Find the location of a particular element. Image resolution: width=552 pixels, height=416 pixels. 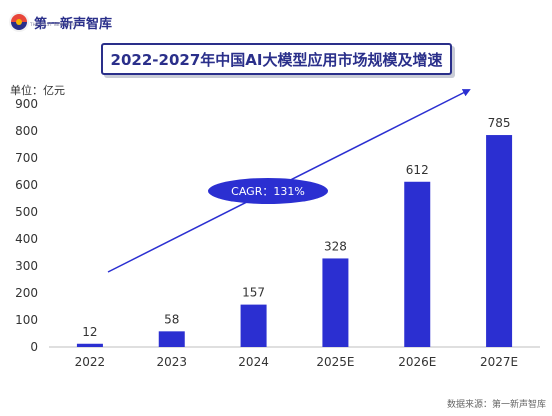

y-tick-label: 400 is located at coordinates (26, 239).